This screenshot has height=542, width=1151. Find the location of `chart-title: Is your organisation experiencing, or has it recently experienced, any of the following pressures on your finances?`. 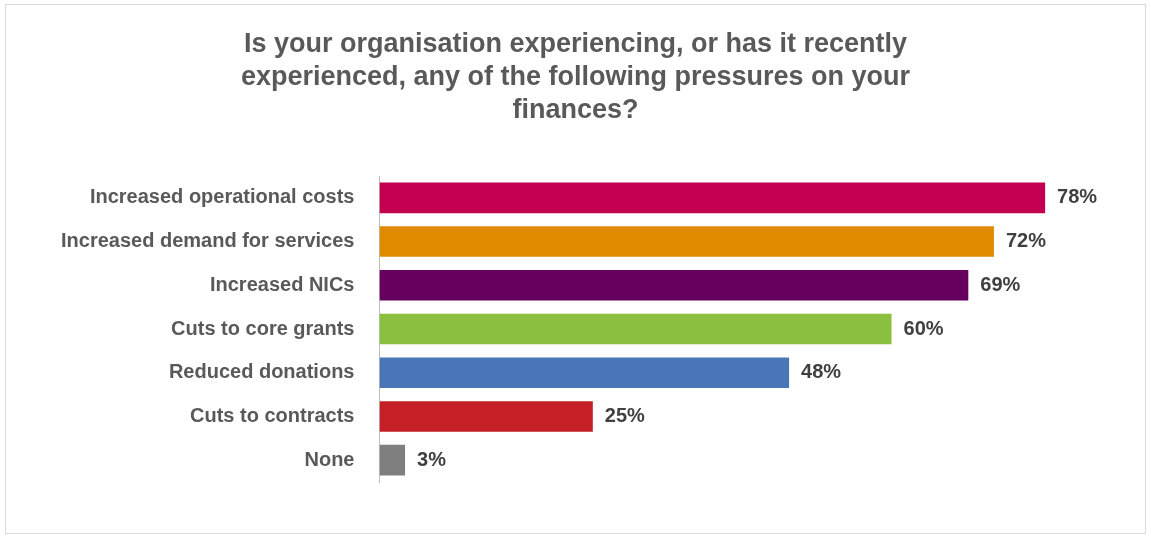

chart-title: Is your organisation experiencing, or has it recently experienced, any of the following pressures on your finances? is located at coordinates (575, 76).